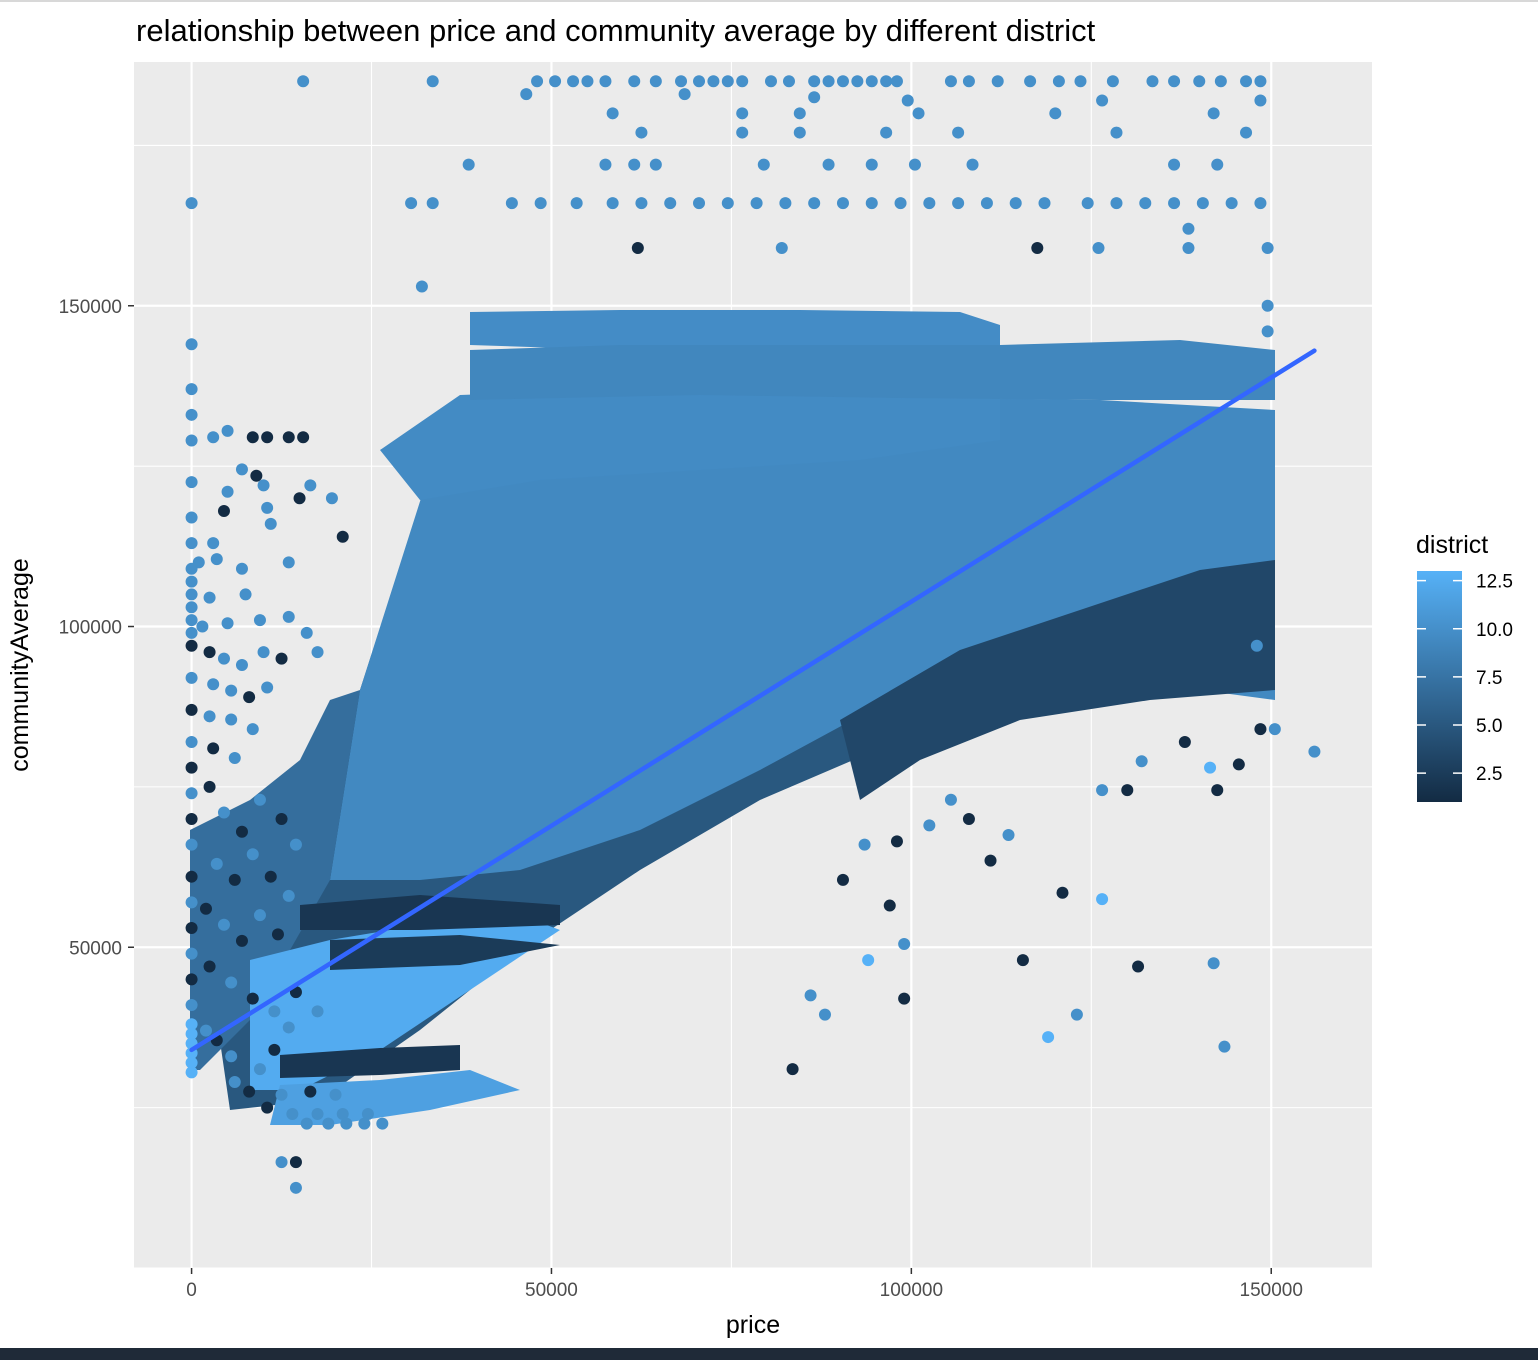 The image size is (1538, 1360). I want to click on x-axis-ticks: 0 50000 100000 150000, so click(744, 1284).